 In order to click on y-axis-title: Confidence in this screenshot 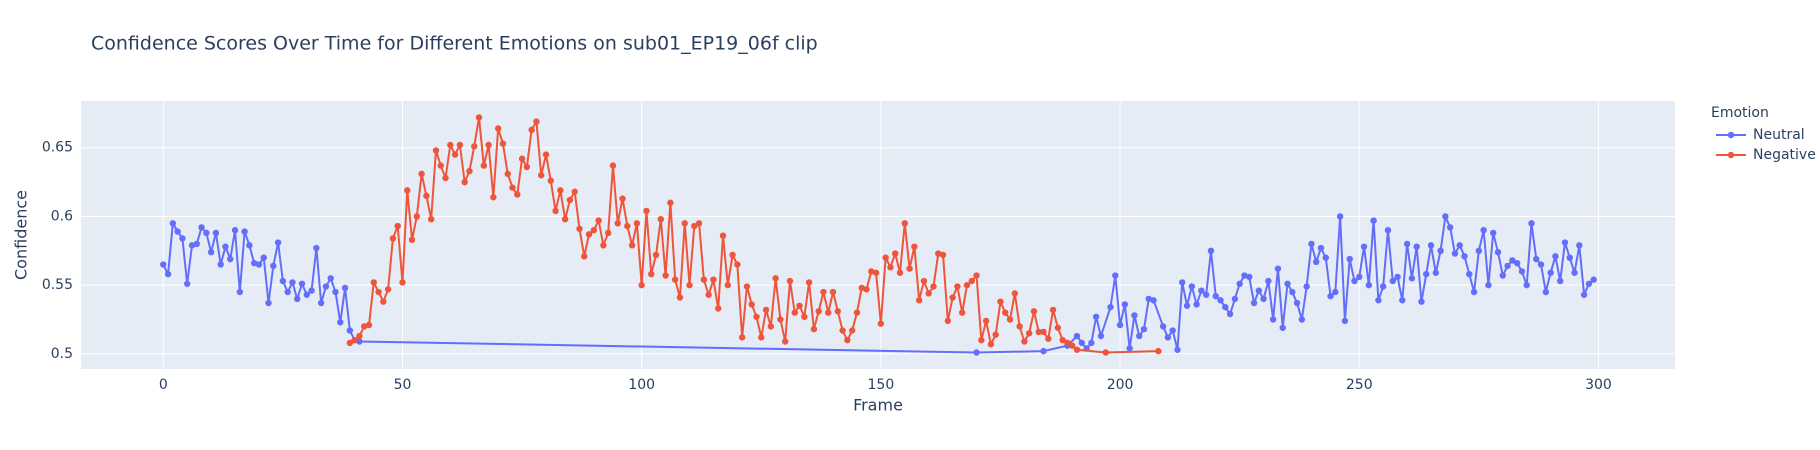, I will do `click(21, 235)`.